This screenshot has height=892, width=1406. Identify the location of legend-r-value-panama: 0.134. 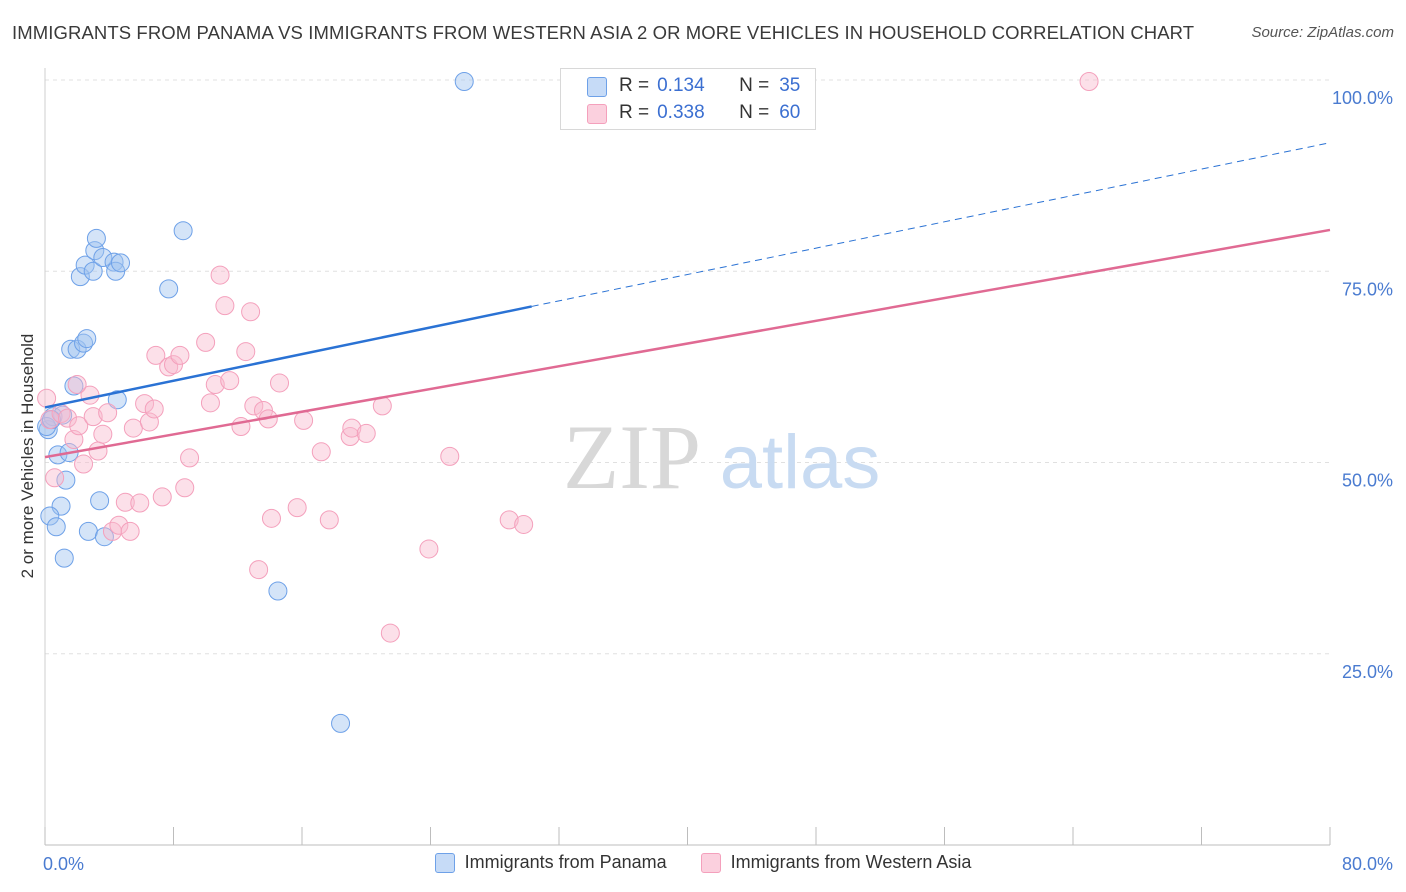
(681, 85).